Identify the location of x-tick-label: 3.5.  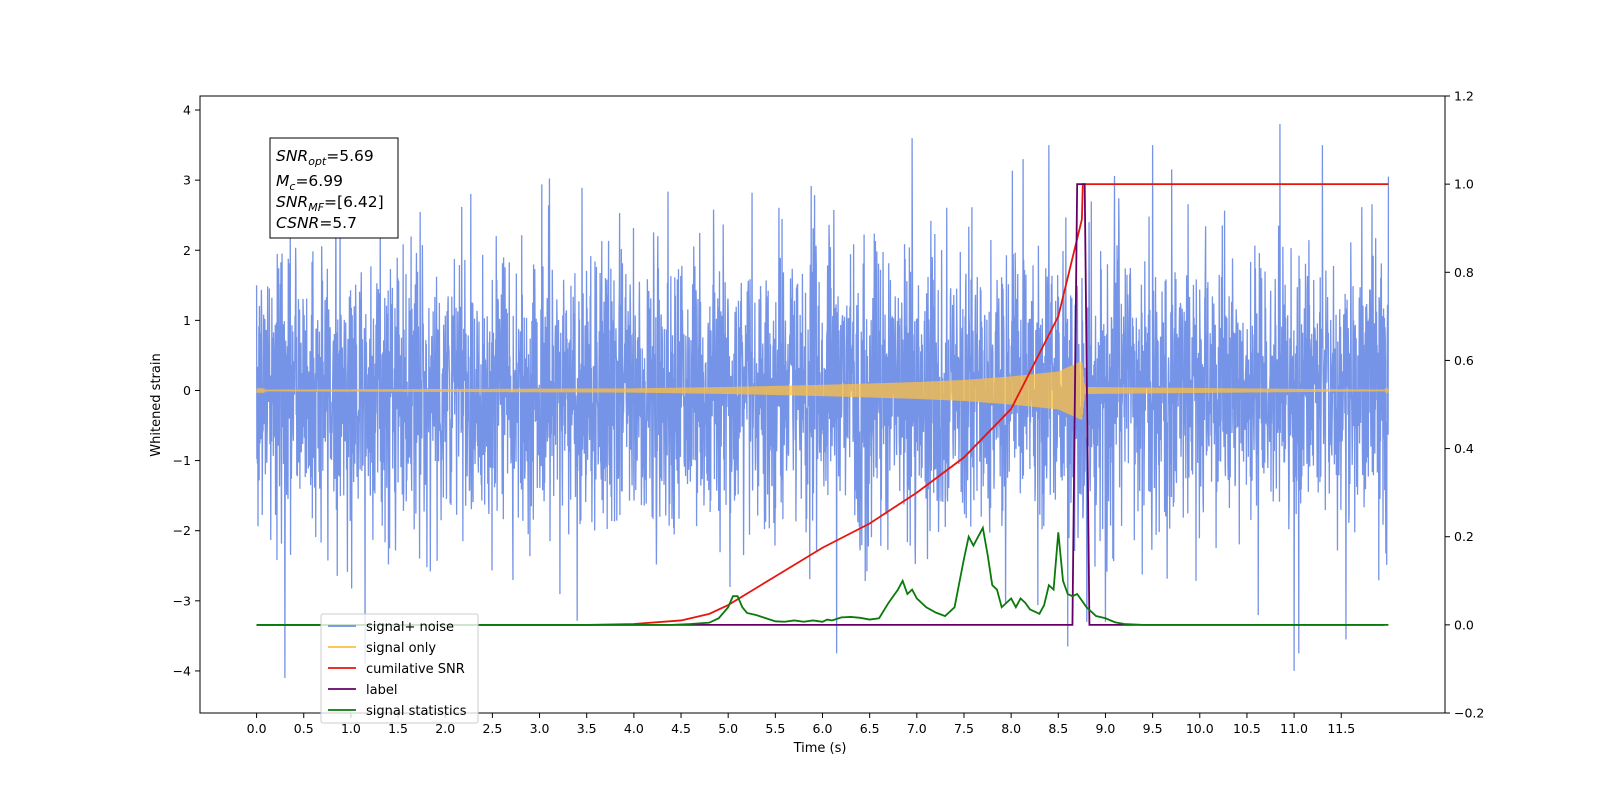
(587, 728).